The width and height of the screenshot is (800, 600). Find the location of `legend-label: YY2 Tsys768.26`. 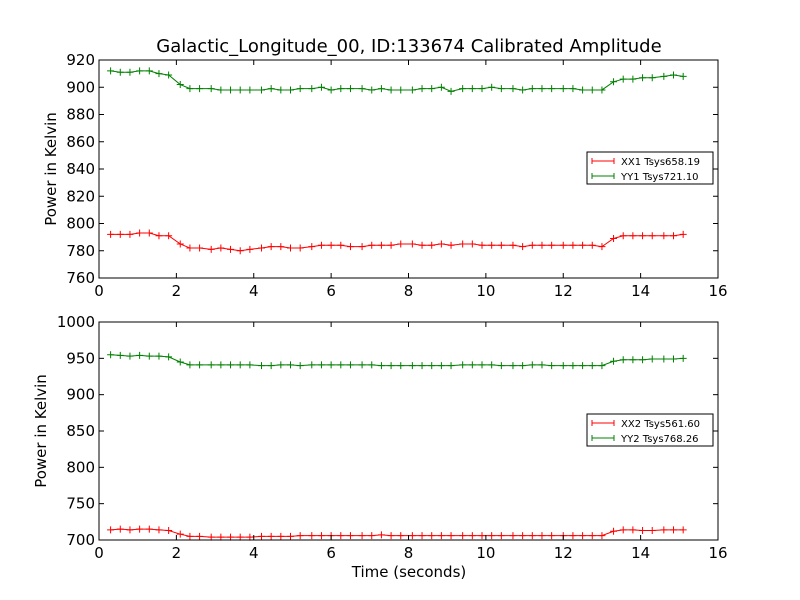

legend-label: YY2 Tsys768.26 is located at coordinates (659, 439).